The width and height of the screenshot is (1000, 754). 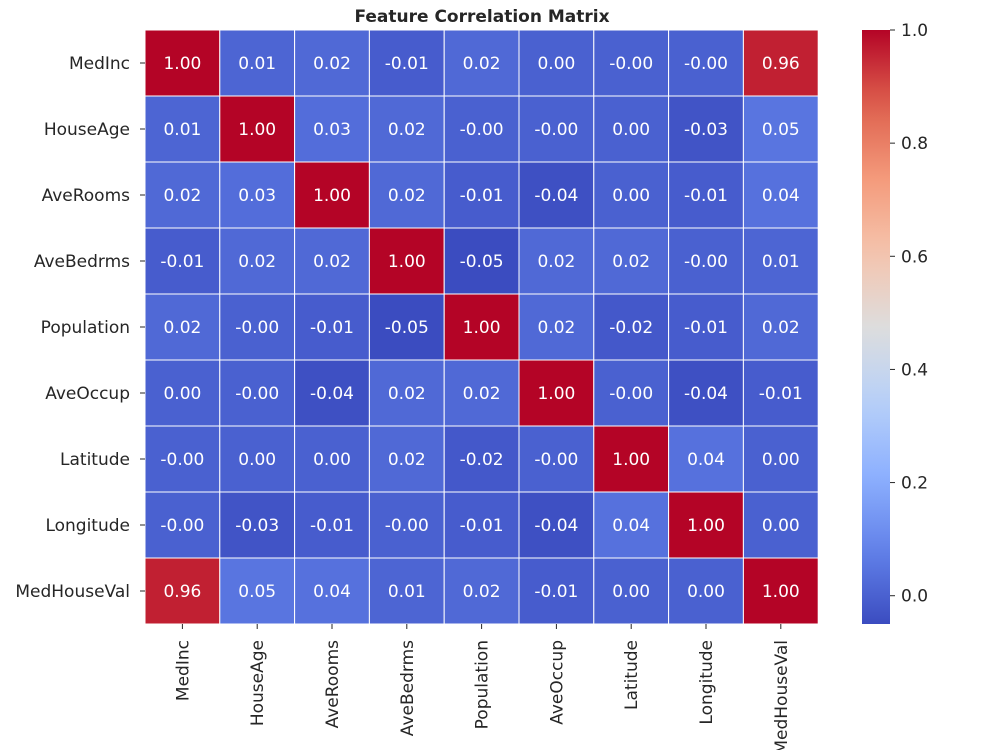 I want to click on heatmap-cell-value: 0.96, so click(x=781, y=64).